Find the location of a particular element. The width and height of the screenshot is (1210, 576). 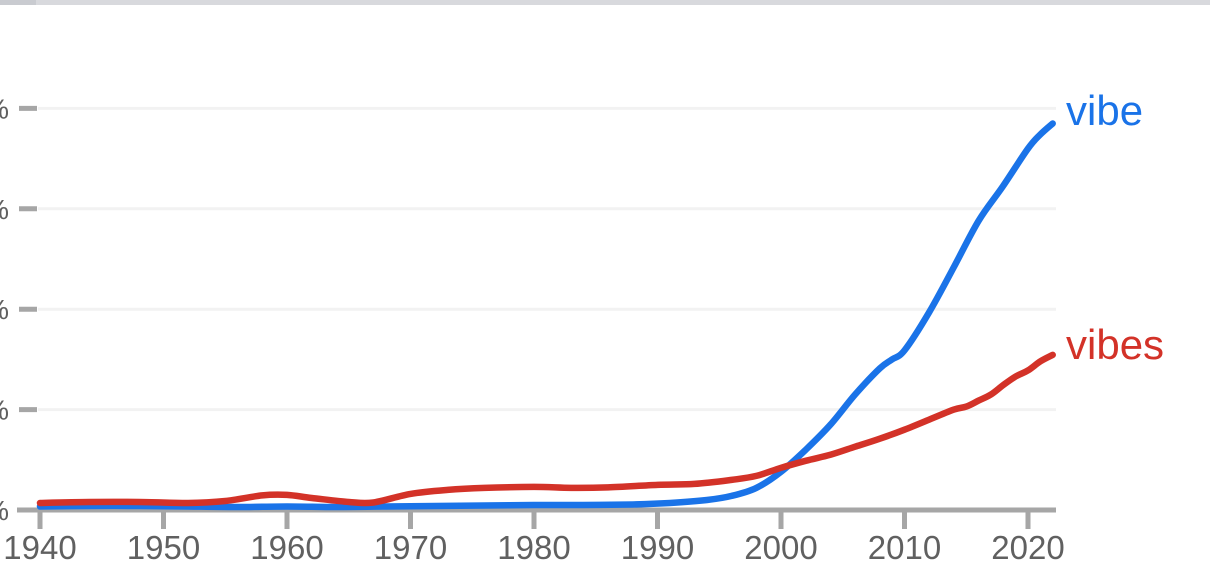

top-edge-strip-cap is located at coordinates (18, 2).